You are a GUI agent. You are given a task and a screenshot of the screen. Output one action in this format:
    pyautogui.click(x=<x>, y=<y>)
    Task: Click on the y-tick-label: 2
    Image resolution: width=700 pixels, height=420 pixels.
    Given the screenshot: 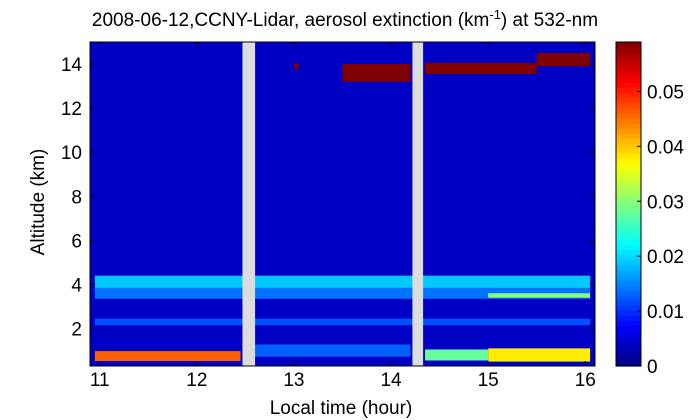 What is the action you would take?
    pyautogui.click(x=76, y=330)
    